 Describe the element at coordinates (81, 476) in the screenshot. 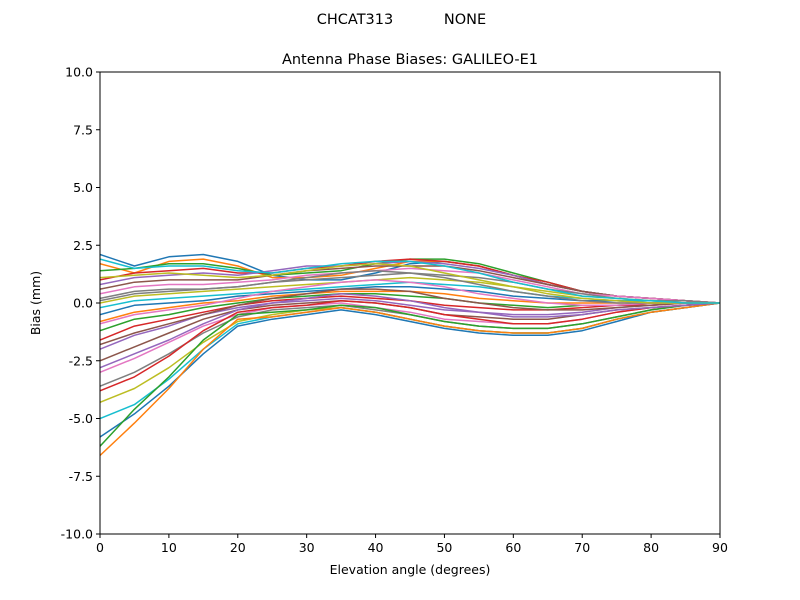

I see `y-tick-label: -7.5` at that location.